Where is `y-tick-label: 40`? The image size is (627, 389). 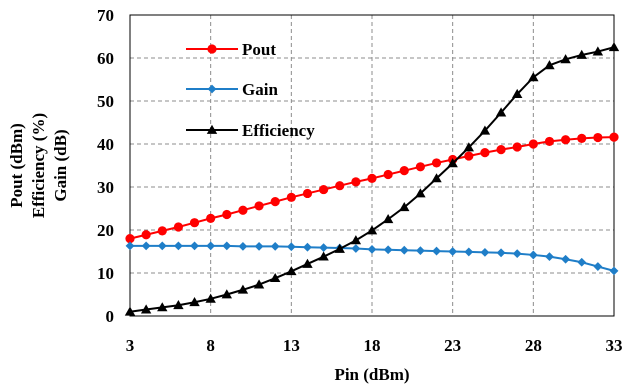 y-tick-label: 40 is located at coordinates (105, 144).